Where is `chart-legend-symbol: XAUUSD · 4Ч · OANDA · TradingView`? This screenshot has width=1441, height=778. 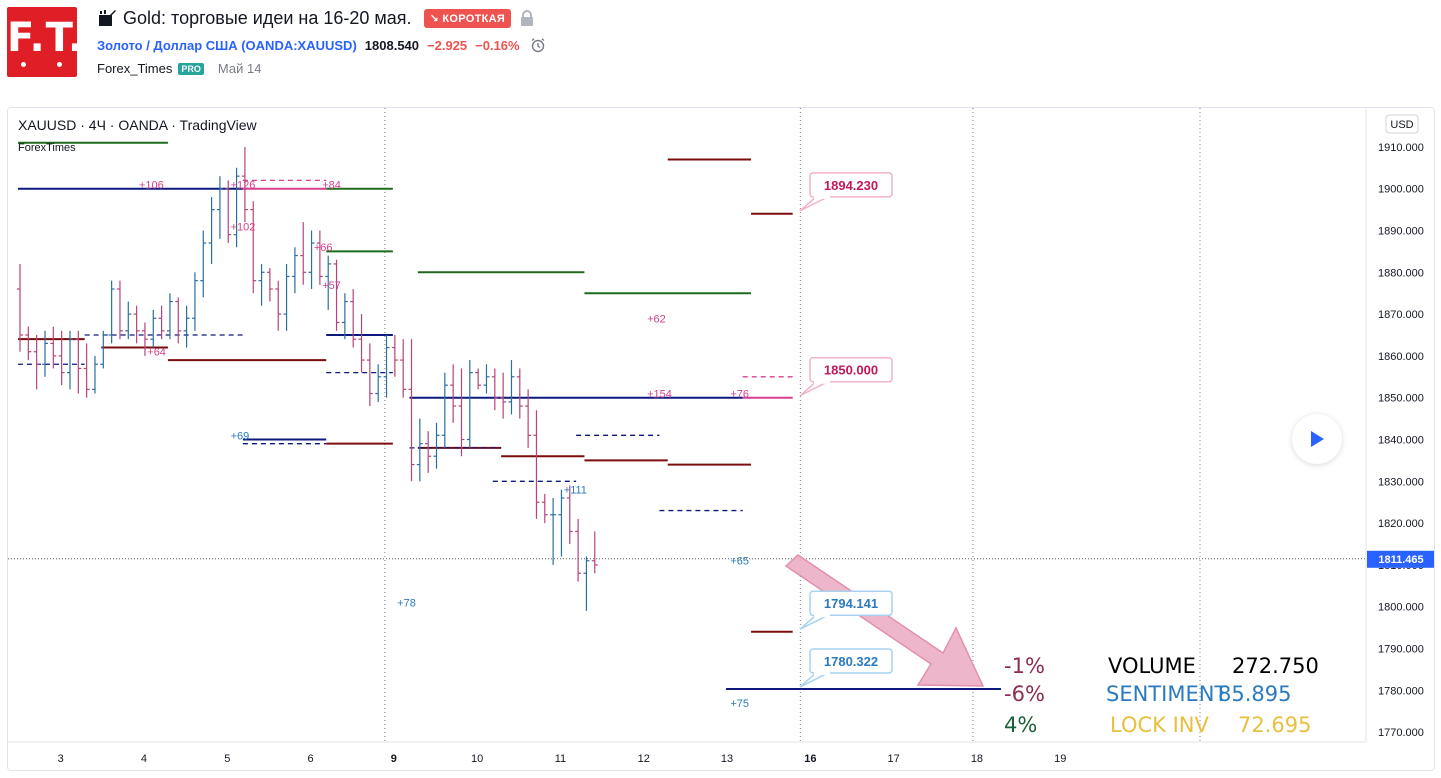 chart-legend-symbol: XAUUSD · 4Ч · OANDA · TradingView is located at coordinates (137, 125).